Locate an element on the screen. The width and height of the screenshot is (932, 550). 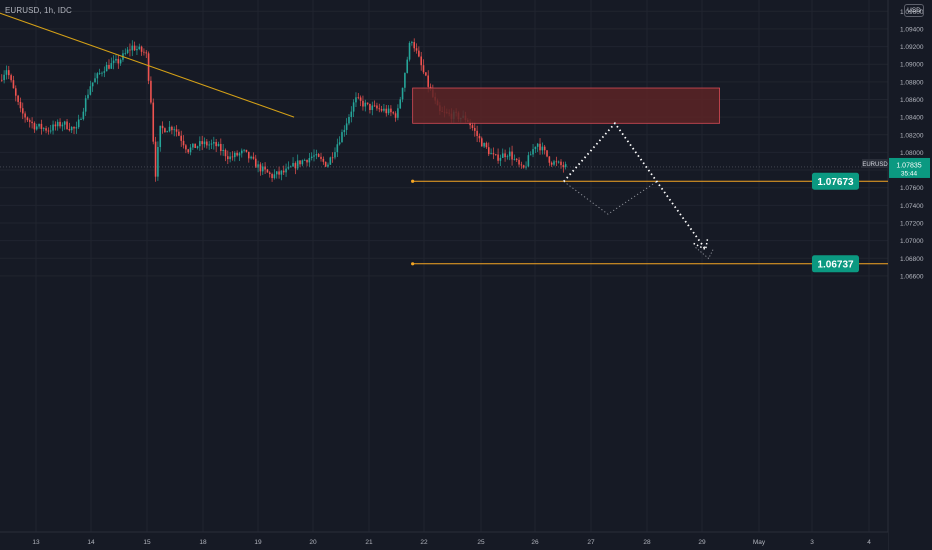
price-tag-box is located at coordinates (909, 167).